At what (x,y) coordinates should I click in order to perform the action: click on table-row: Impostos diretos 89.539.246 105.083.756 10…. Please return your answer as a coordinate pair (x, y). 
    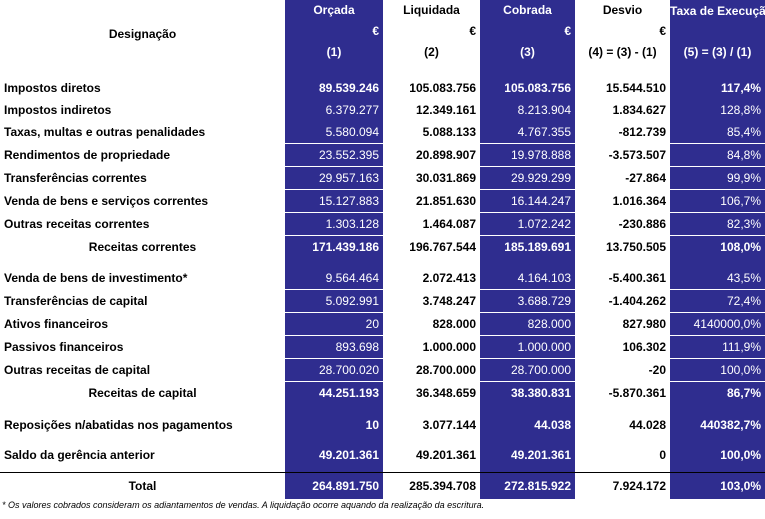
    Looking at the image, I should click on (382, 88).